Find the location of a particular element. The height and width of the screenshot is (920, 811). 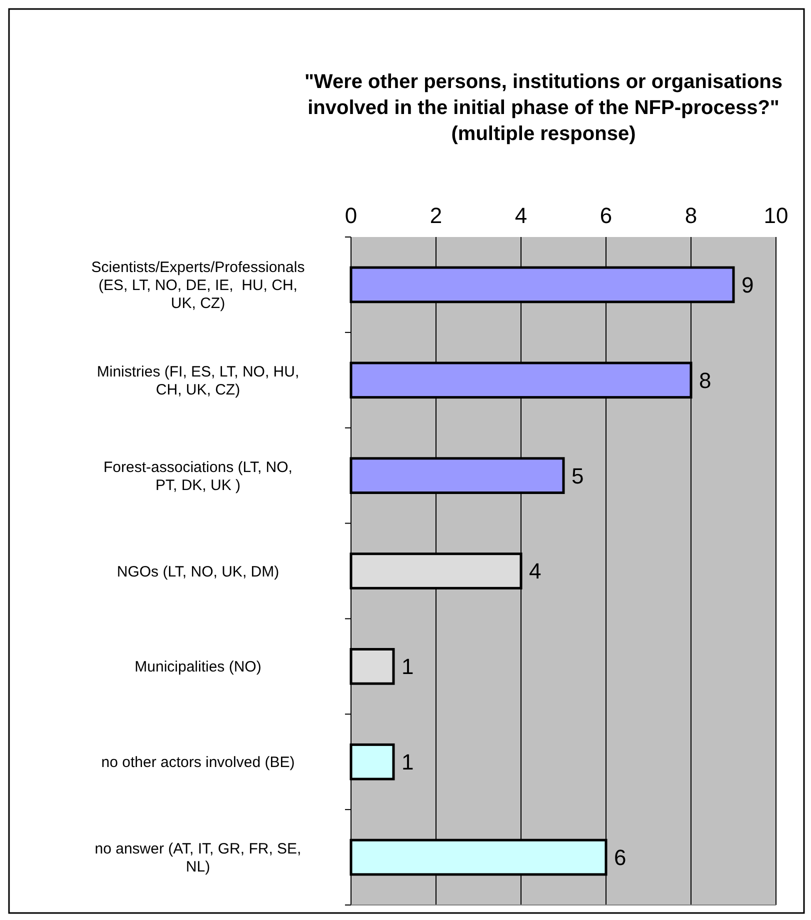

data-label: 6 is located at coordinates (620, 857).